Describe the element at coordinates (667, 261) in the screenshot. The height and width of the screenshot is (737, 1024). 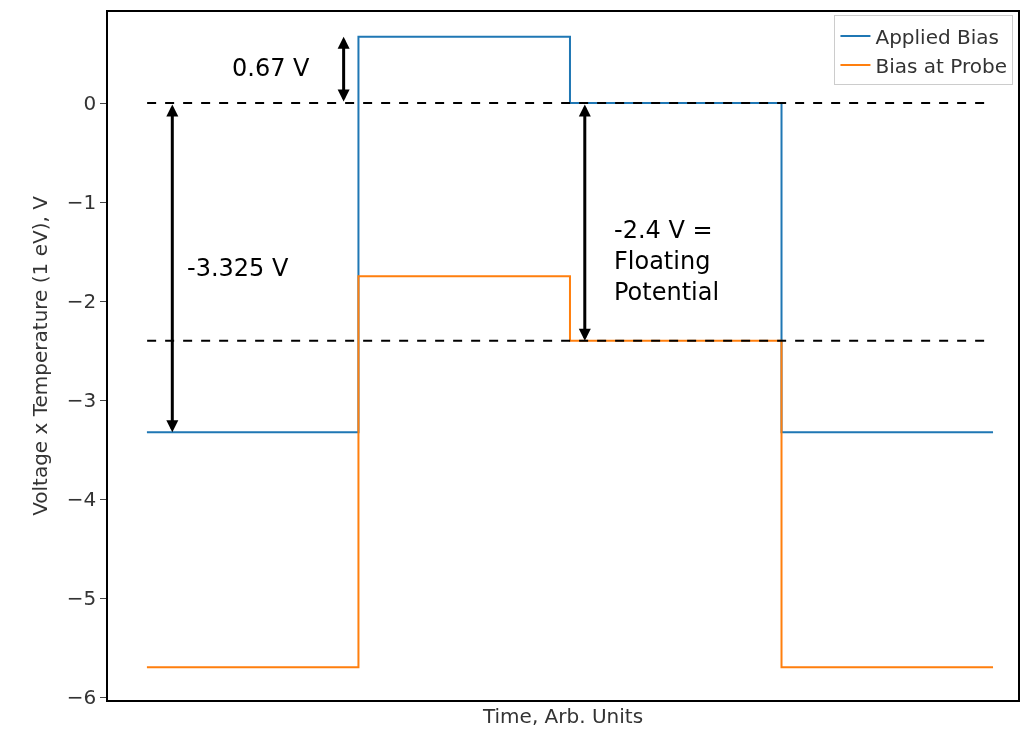
I see `annotation: -2.4 V = Floating Potential` at that location.